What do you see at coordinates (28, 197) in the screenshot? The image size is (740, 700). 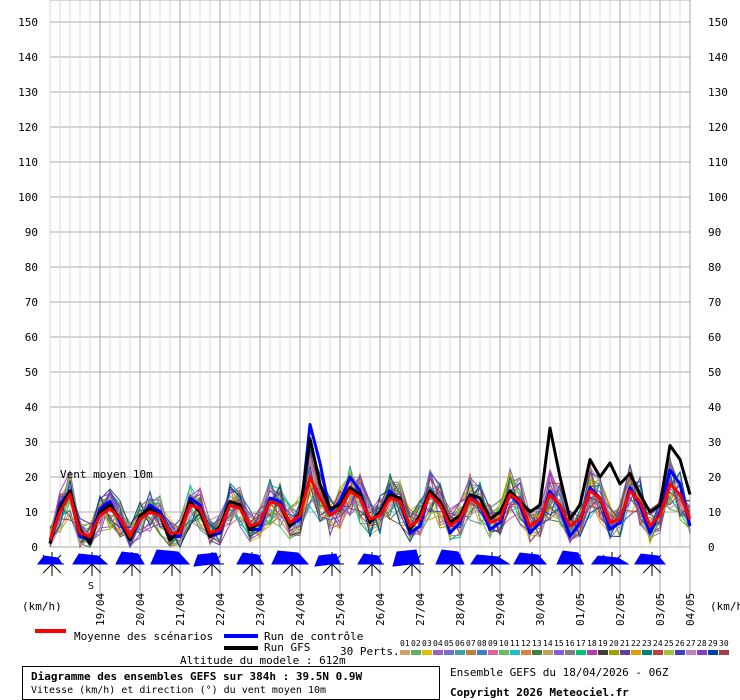 I see `y-tick-label-left: 100` at bounding box center [28, 197].